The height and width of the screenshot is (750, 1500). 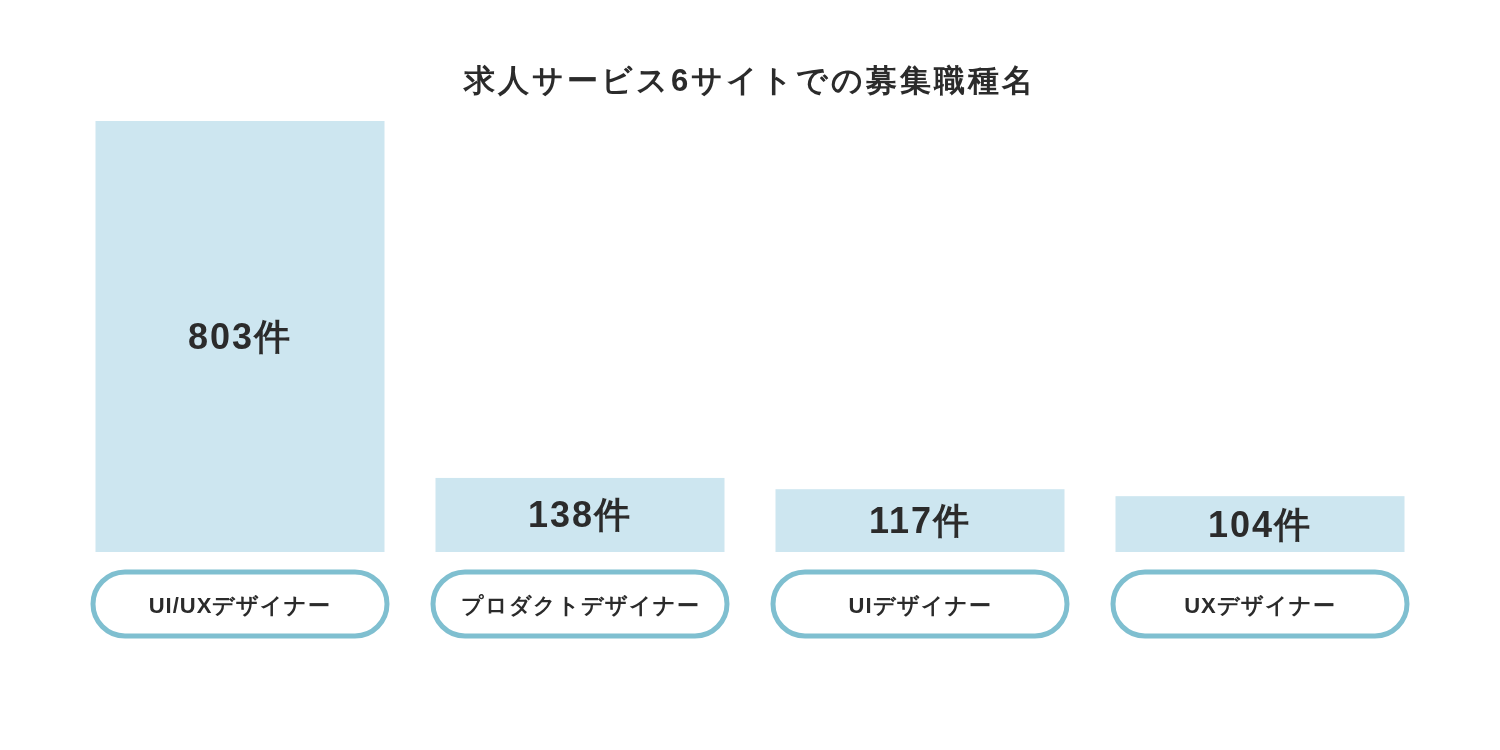 What do you see at coordinates (580, 605) in the screenshot?
I see `x-tick-label: プロダクトデザイナー` at bounding box center [580, 605].